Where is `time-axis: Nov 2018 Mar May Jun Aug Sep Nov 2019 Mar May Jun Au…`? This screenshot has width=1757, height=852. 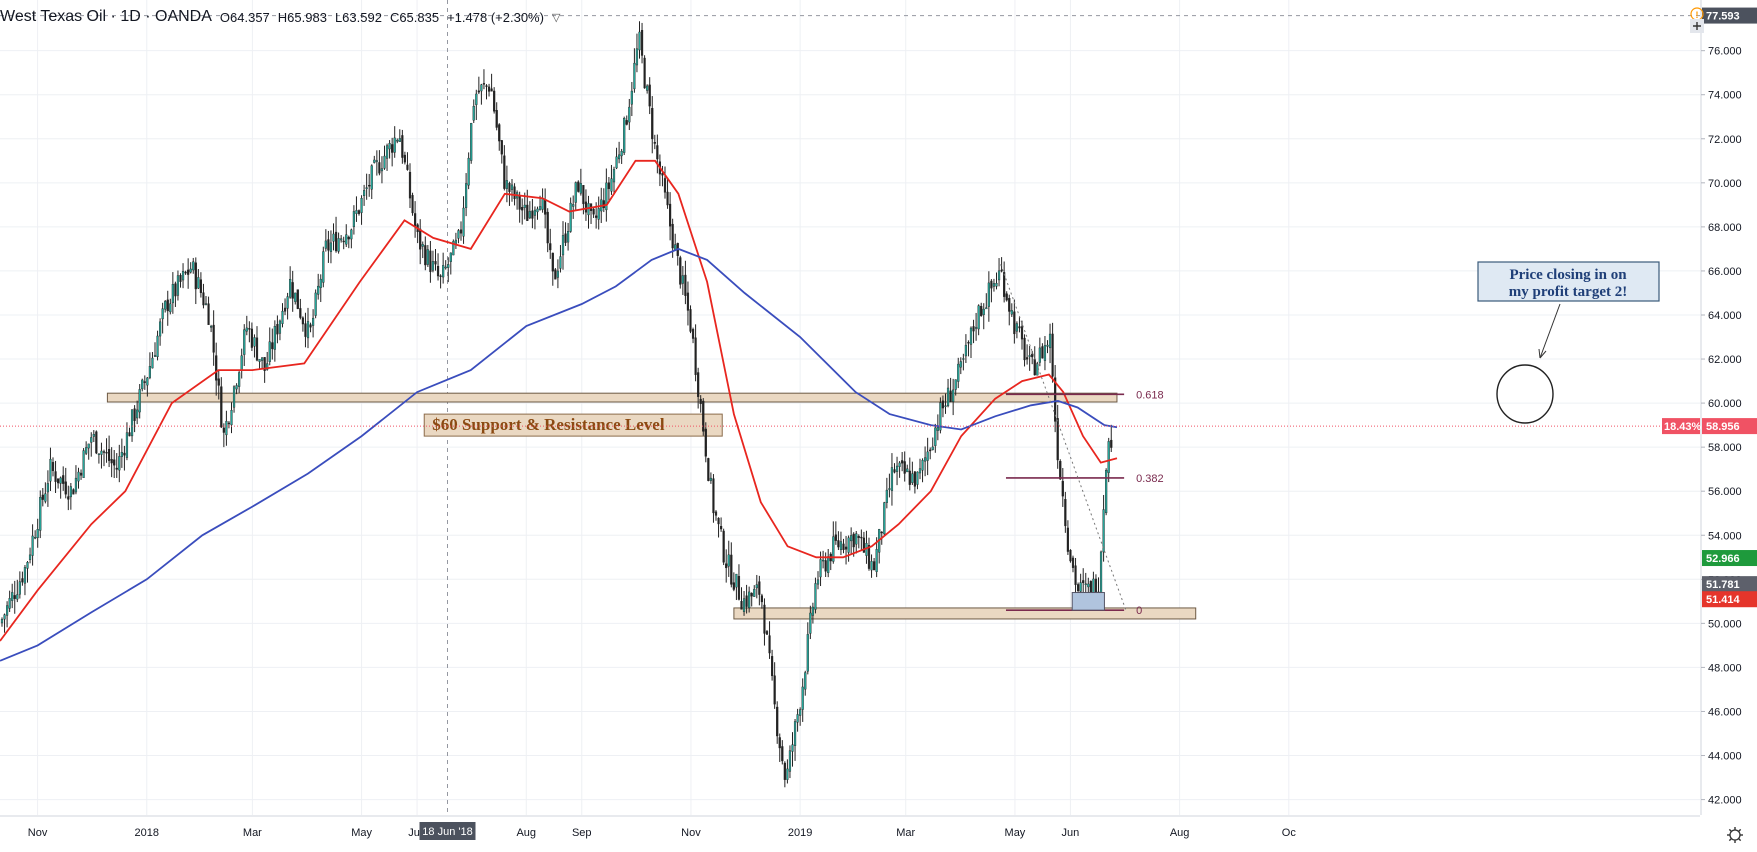
time-axis: Nov 2018 Mar May Jun Aug Sep Nov 2019 Mar May Jun Au… is located at coordinates (878, 833).